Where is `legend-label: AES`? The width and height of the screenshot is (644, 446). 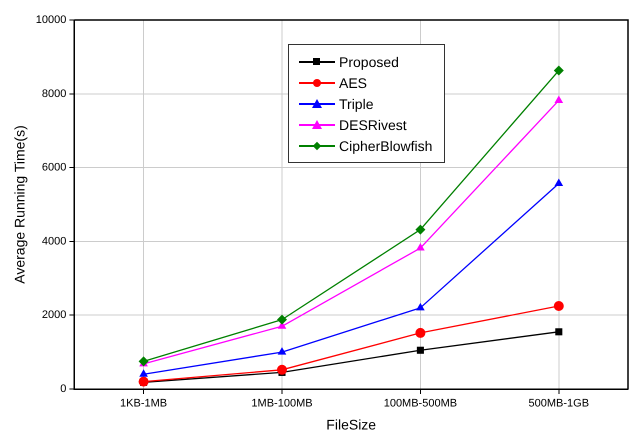 legend-label: AES is located at coordinates (353, 82).